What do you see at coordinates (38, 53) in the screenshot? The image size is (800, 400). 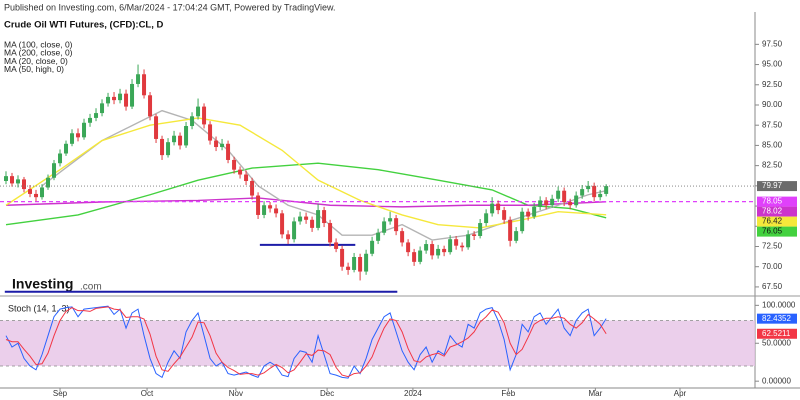 I see `legend-entry: MA (200, close, 0)` at bounding box center [38, 53].